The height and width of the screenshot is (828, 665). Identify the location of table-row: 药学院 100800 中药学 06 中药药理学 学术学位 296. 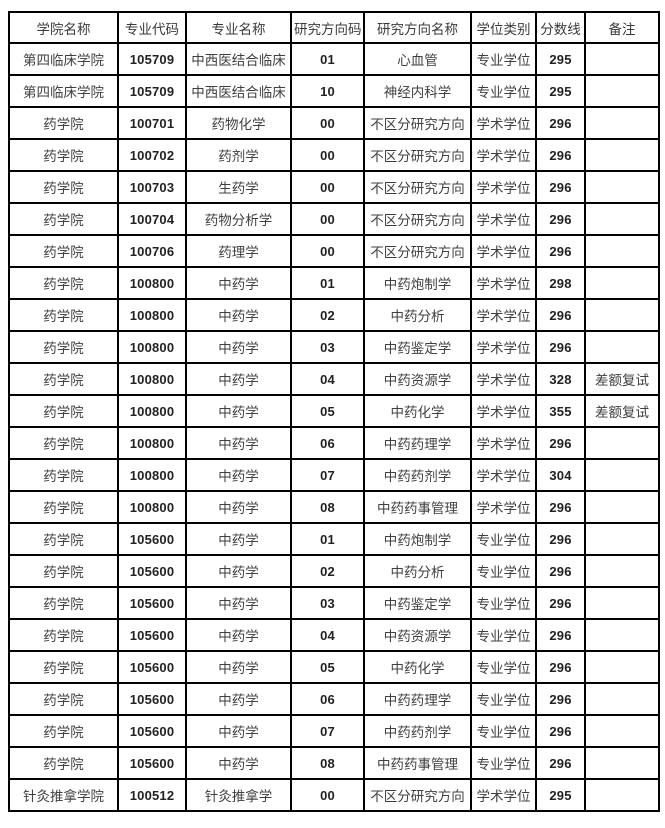
(334, 443).